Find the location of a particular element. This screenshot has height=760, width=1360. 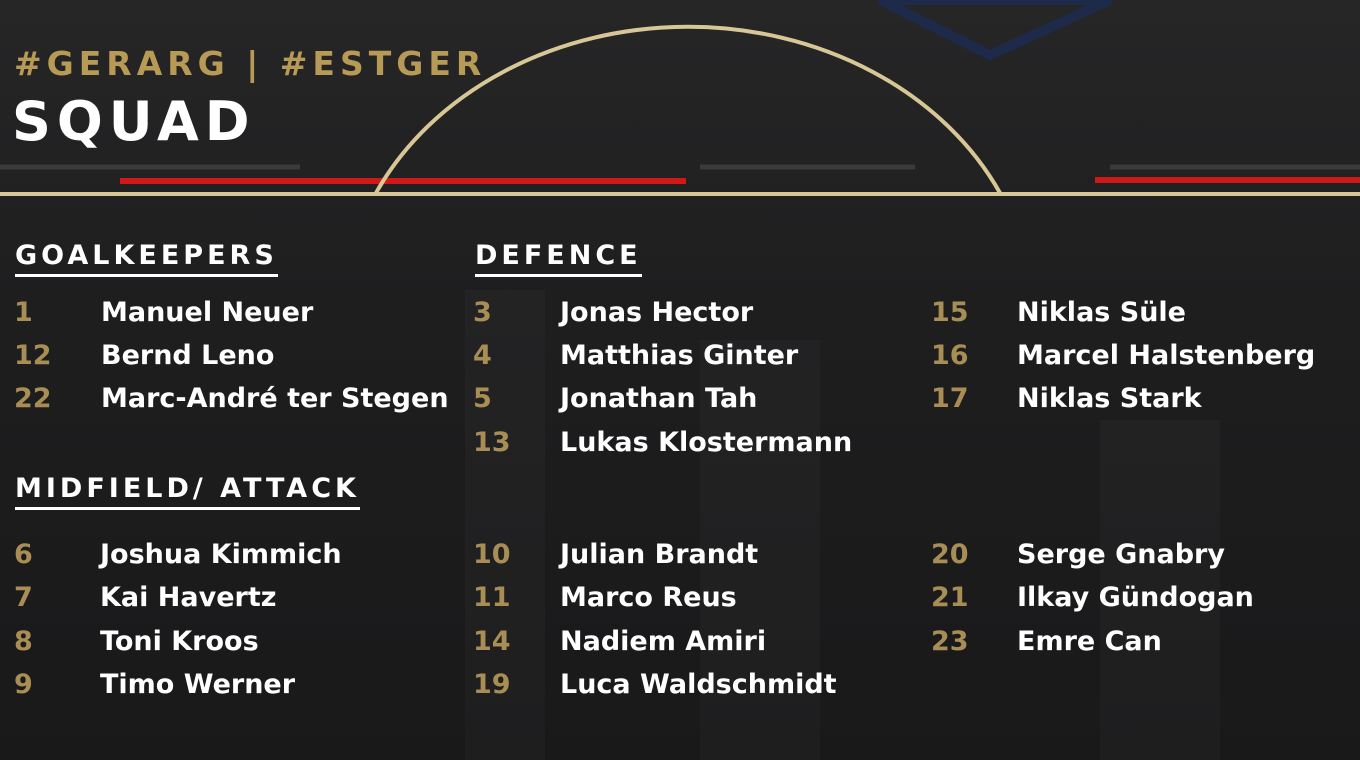

player-number: 11 is located at coordinates (492, 597).